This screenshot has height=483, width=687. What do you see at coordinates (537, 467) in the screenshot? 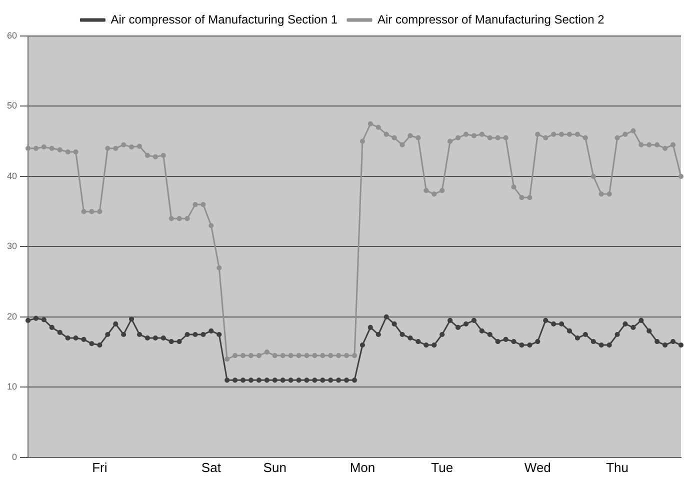
I see `x-tick-label: Wed` at bounding box center [537, 467].